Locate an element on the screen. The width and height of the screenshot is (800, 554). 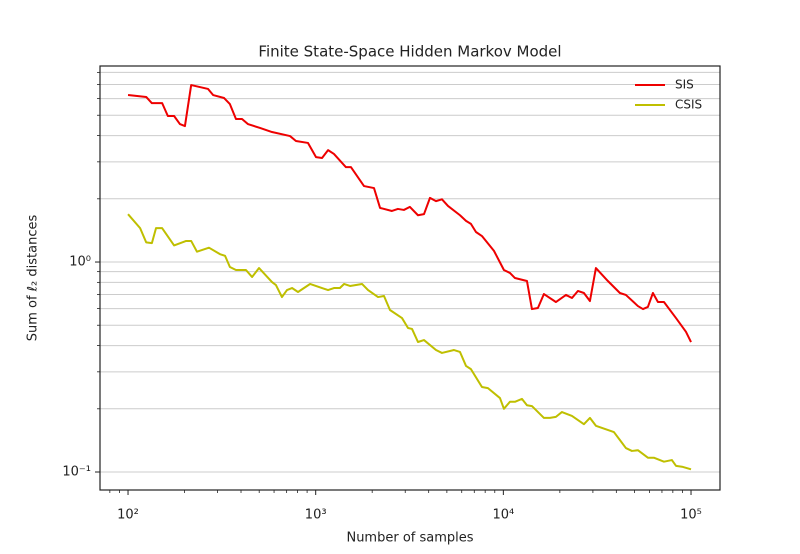
y-tick-label: 10⁰ is located at coordinates (80, 262).